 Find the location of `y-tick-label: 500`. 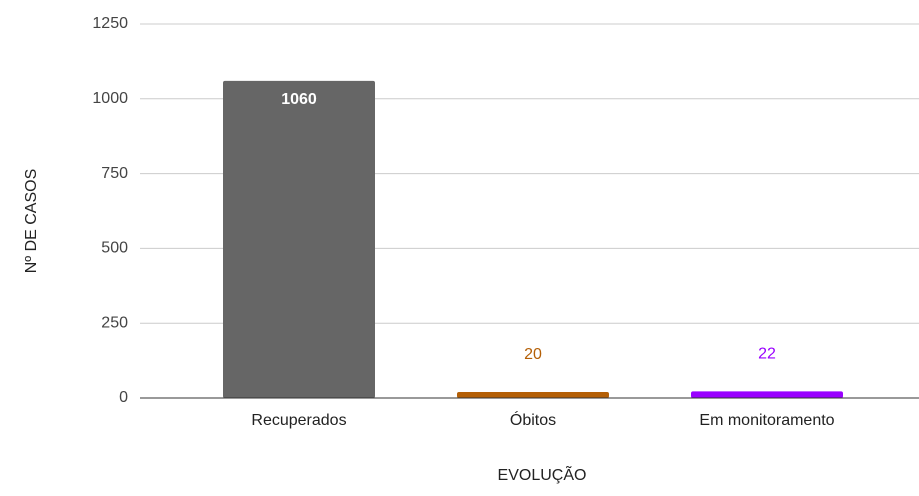

y-tick-label: 500 is located at coordinates (114, 248).